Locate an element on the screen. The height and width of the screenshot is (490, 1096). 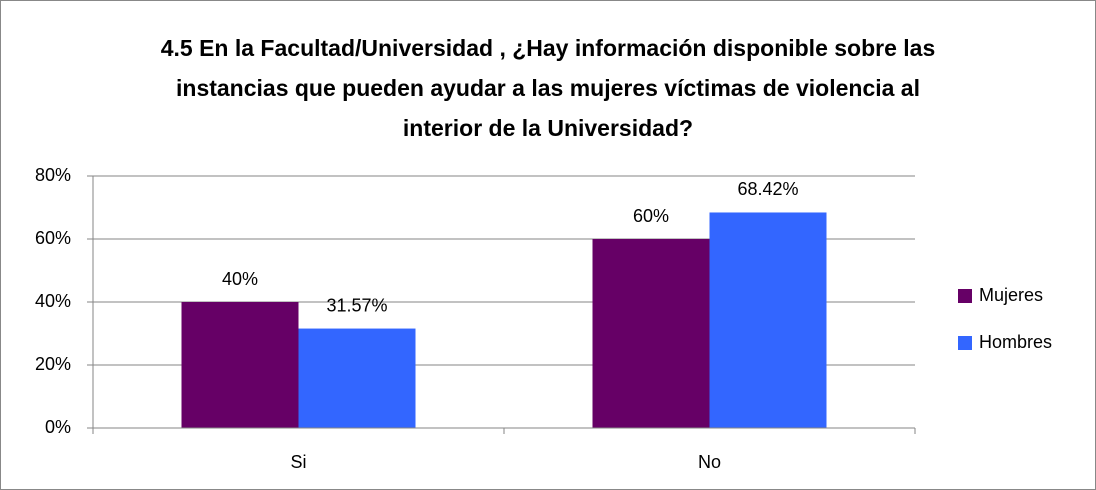
y-tick-label: 80% is located at coordinates (53, 175).